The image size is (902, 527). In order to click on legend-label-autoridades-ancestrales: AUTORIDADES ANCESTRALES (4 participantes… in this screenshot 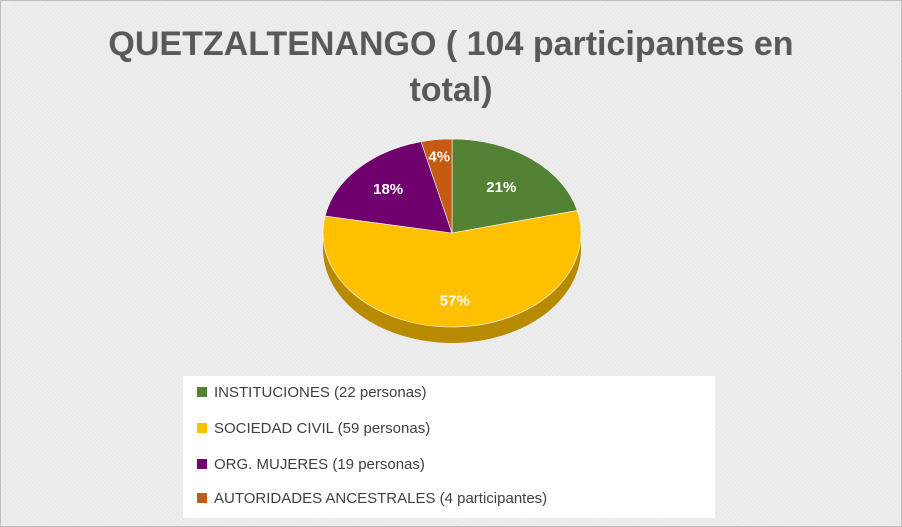, I will do `click(381, 498)`.